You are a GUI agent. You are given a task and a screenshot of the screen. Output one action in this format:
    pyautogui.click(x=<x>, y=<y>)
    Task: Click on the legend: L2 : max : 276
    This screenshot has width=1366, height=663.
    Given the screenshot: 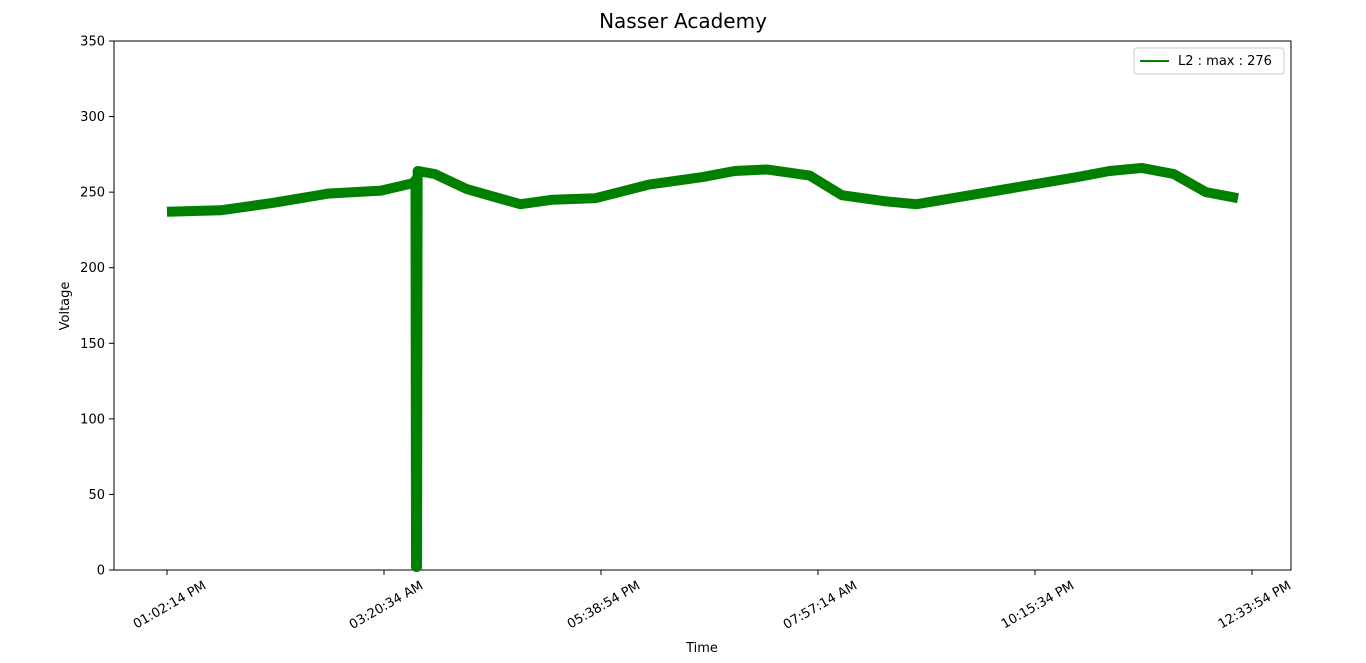 What is the action you would take?
    pyautogui.click(x=1209, y=61)
    